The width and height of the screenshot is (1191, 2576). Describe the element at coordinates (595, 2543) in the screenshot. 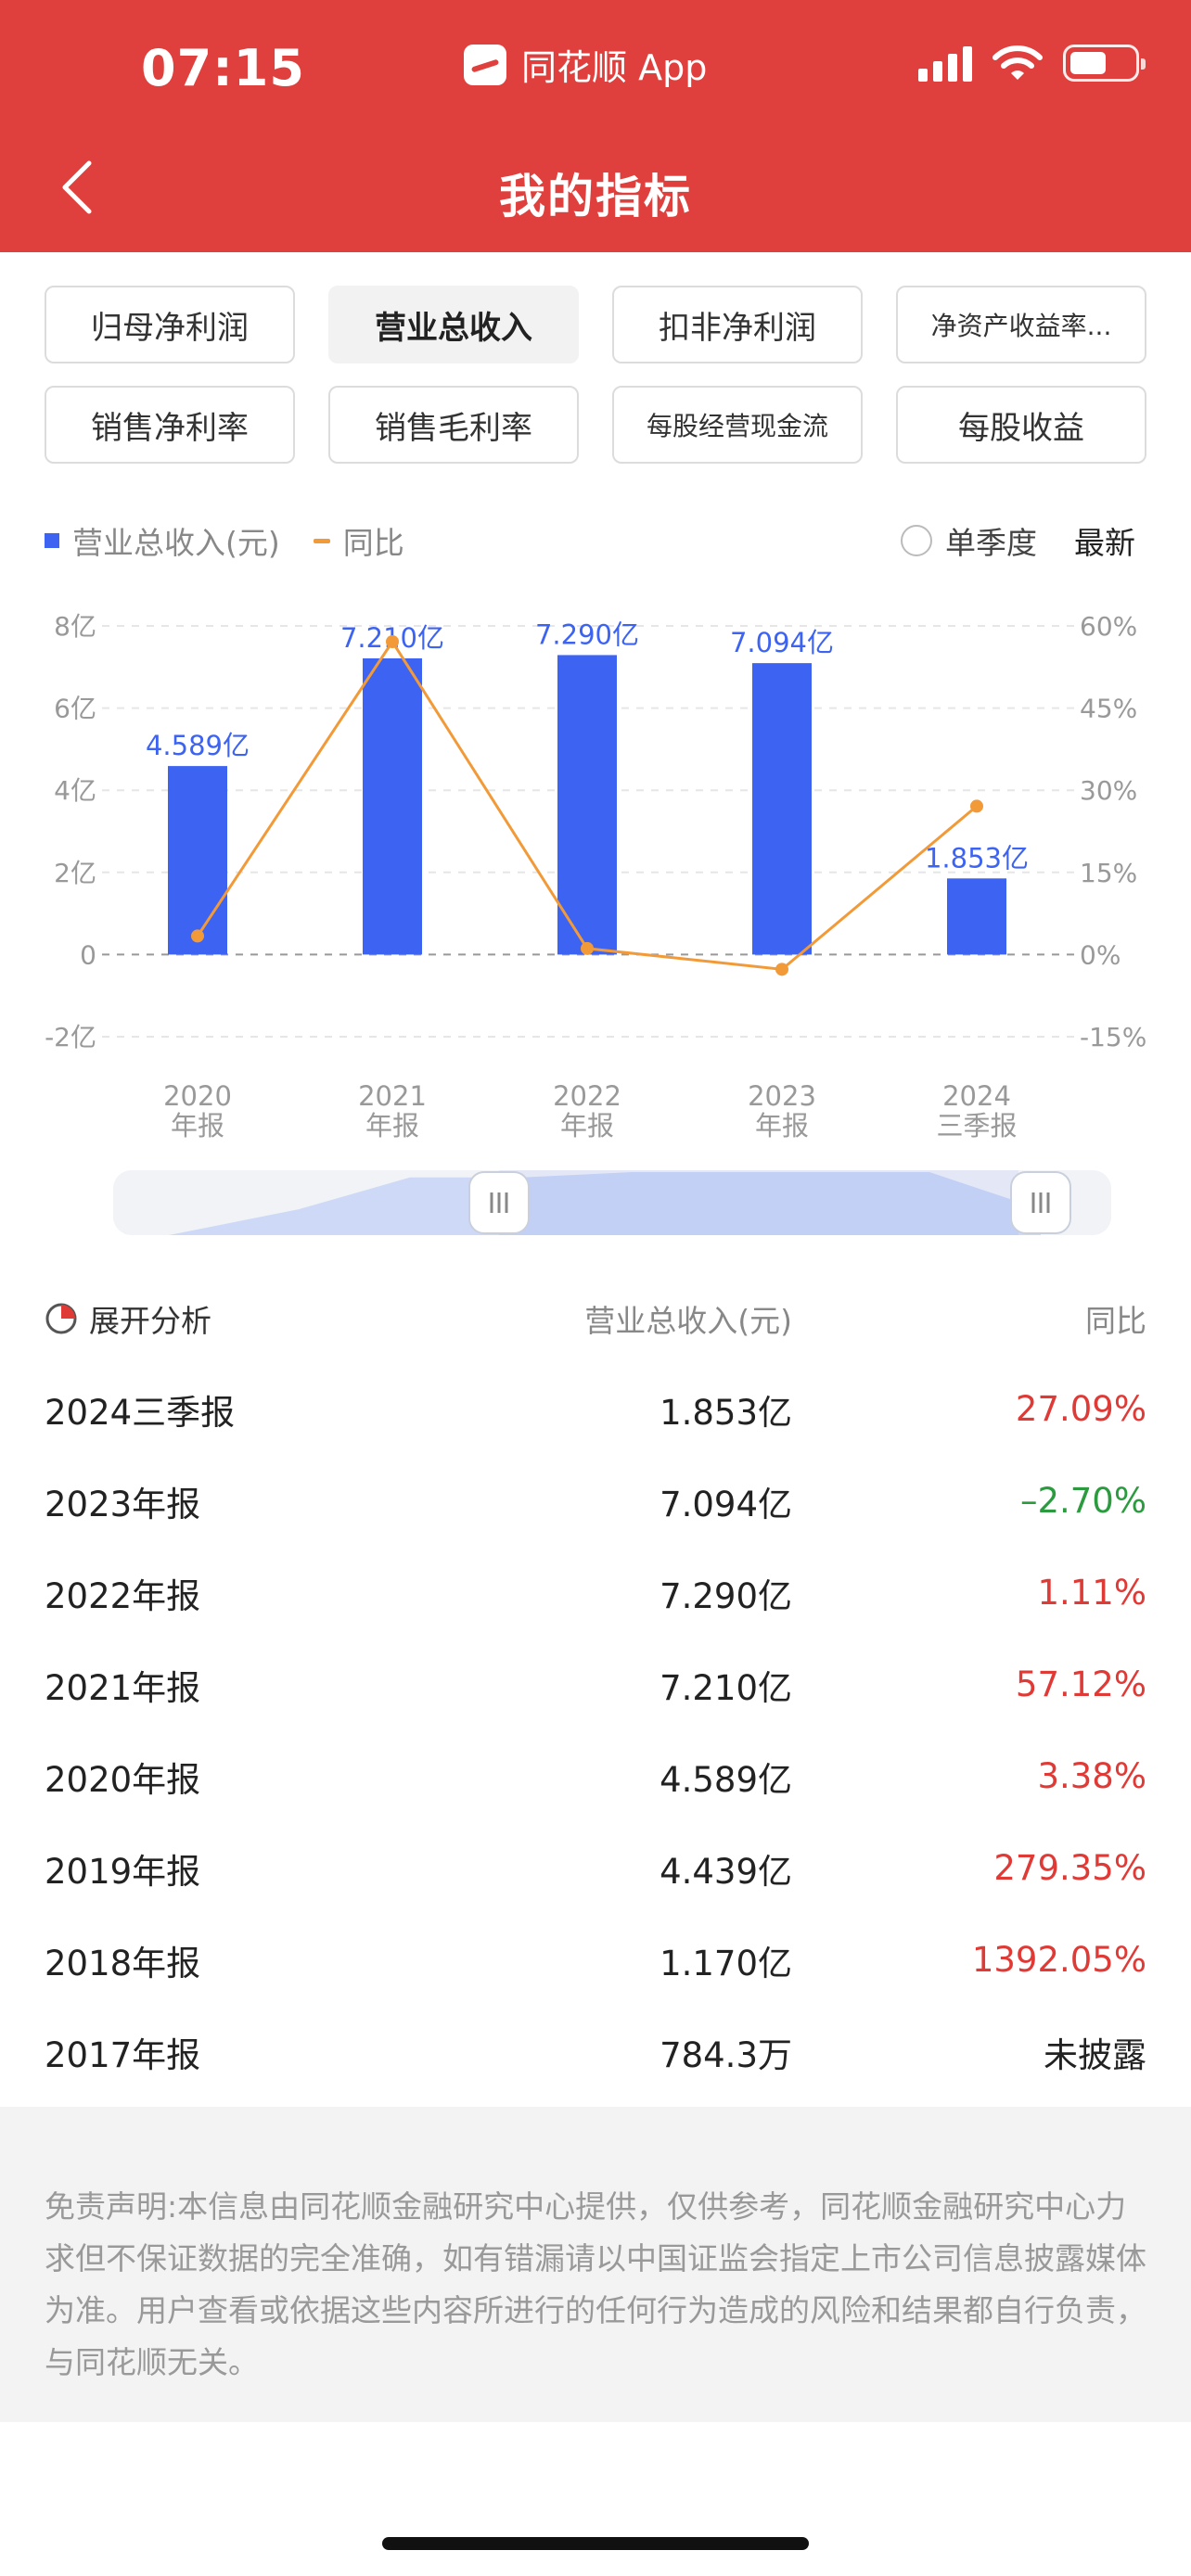

I see `home-indicator` at that location.